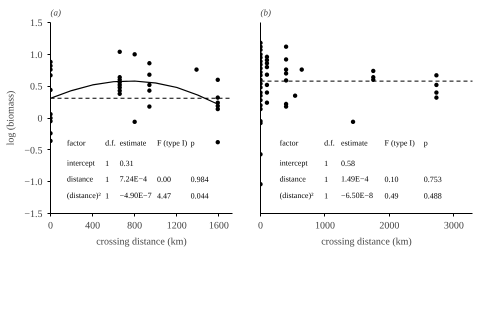  I want to click on y-axis-title: log (biomass), so click(10, 118).